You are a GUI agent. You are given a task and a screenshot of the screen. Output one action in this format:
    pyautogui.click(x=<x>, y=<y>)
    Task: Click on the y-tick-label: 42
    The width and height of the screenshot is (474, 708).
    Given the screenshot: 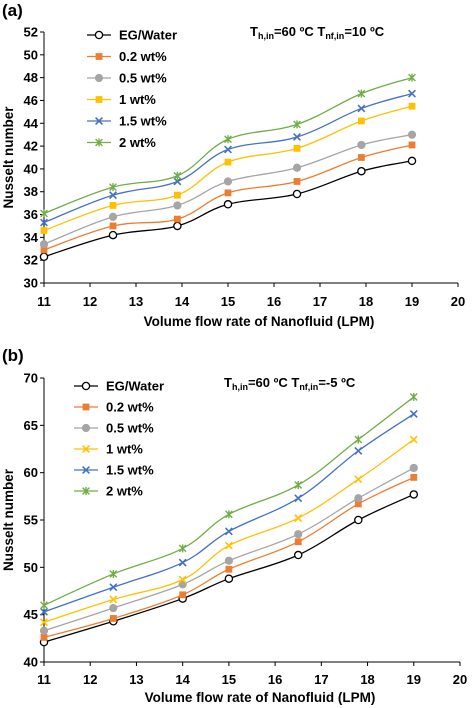 What is the action you would take?
    pyautogui.click(x=31, y=146)
    